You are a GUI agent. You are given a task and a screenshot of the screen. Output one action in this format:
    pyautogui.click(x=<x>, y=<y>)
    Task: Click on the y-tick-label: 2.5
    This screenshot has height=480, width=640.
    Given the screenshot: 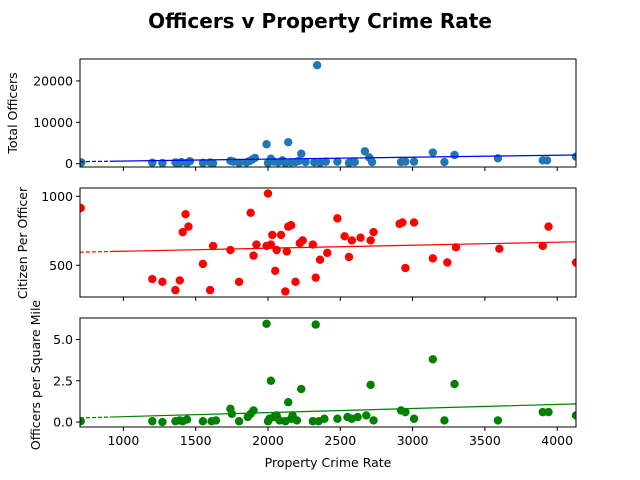 What is the action you would take?
    pyautogui.click(x=63, y=380)
    